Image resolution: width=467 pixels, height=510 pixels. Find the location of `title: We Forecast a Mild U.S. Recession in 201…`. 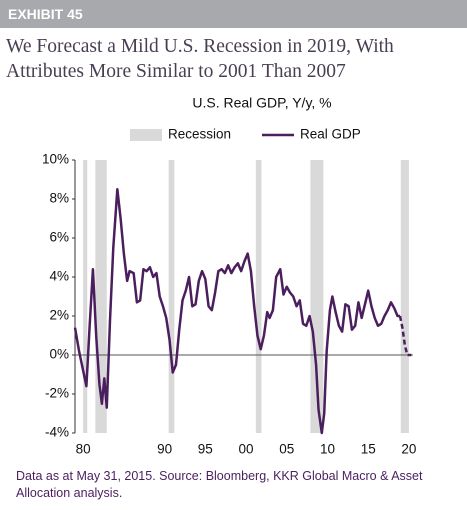

title: We Forecast a Mild U.S. Recession in 201… is located at coordinates (200, 59).